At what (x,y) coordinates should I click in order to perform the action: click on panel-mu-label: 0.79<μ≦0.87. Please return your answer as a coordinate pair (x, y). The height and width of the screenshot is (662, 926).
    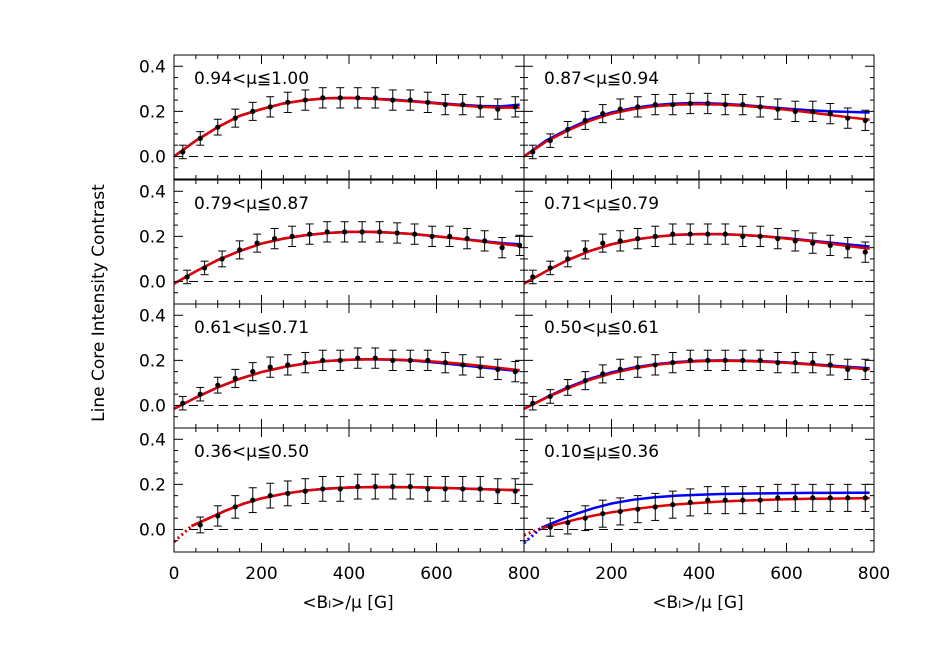
    Looking at the image, I should click on (251, 204).